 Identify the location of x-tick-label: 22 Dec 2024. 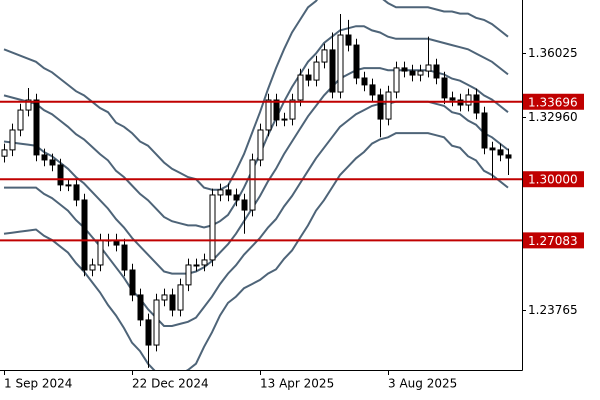
(170, 384).